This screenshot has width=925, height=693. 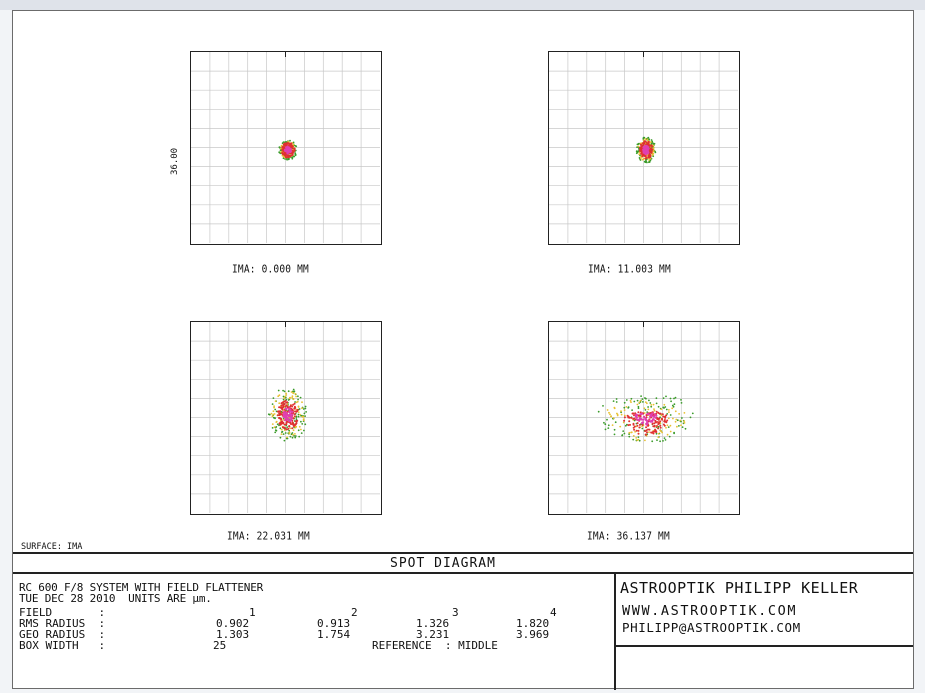 What do you see at coordinates (739, 588) in the screenshot?
I see `company-name: ASTROOPTIK PHILIPP KELLER` at bounding box center [739, 588].